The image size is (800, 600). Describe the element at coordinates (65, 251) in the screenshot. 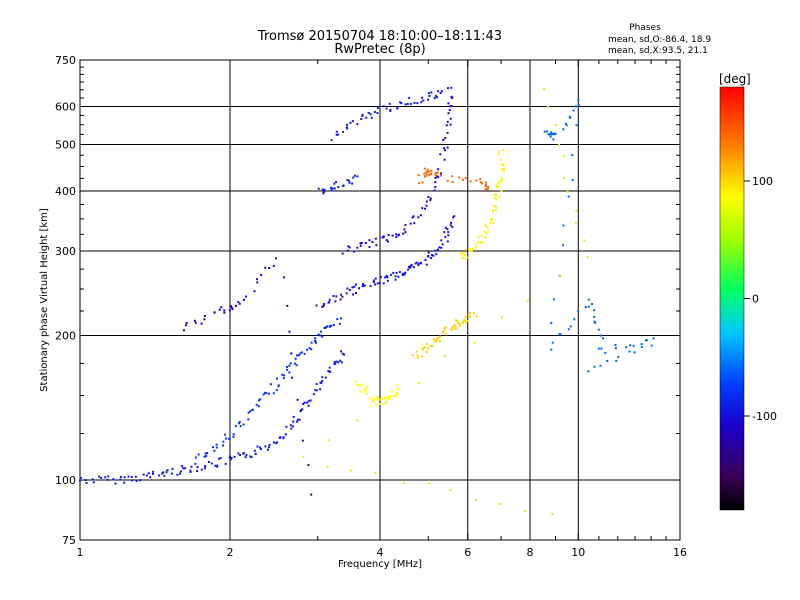

I see `y-tick-label: 300` at that location.